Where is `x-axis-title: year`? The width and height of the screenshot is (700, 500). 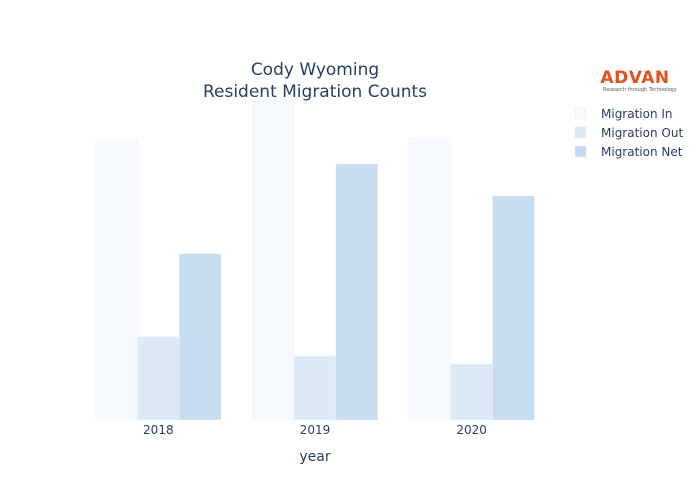 x-axis-title: year is located at coordinates (314, 457).